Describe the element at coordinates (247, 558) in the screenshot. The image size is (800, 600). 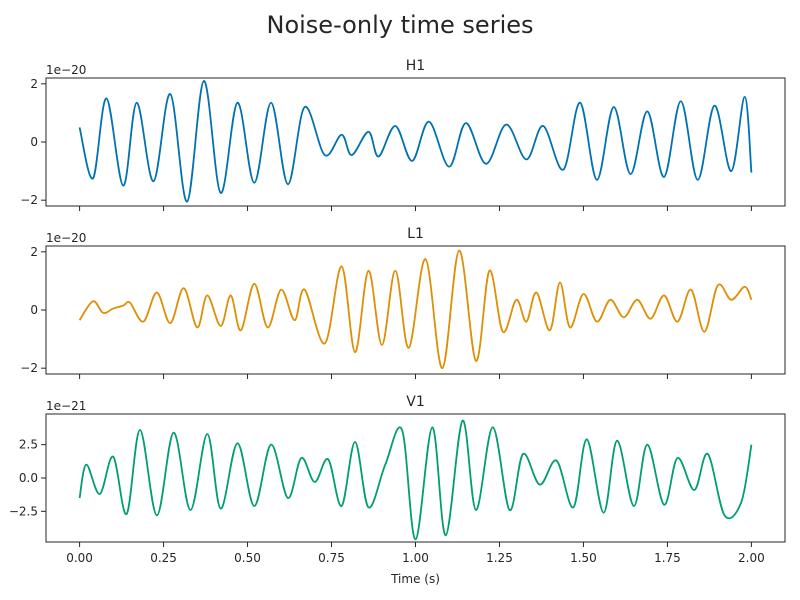
I see `x-tick-label: 0.50` at that location.